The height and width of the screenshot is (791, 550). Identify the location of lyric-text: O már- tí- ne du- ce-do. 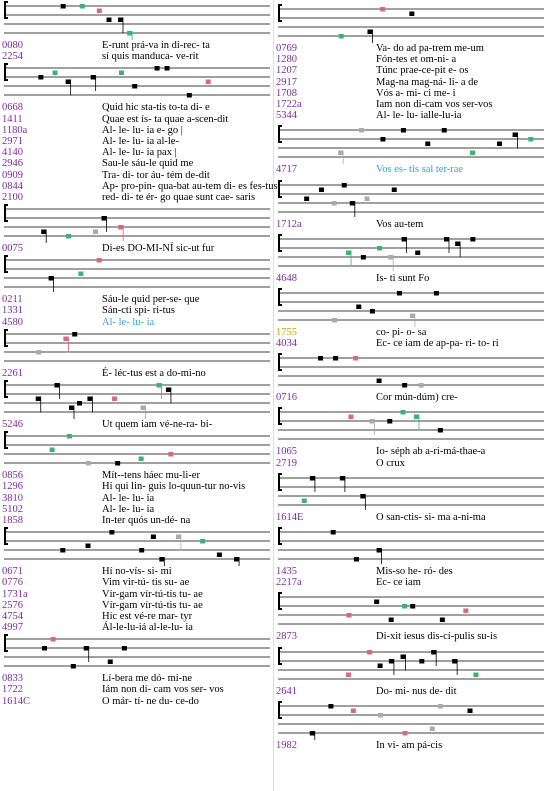
(150, 701).